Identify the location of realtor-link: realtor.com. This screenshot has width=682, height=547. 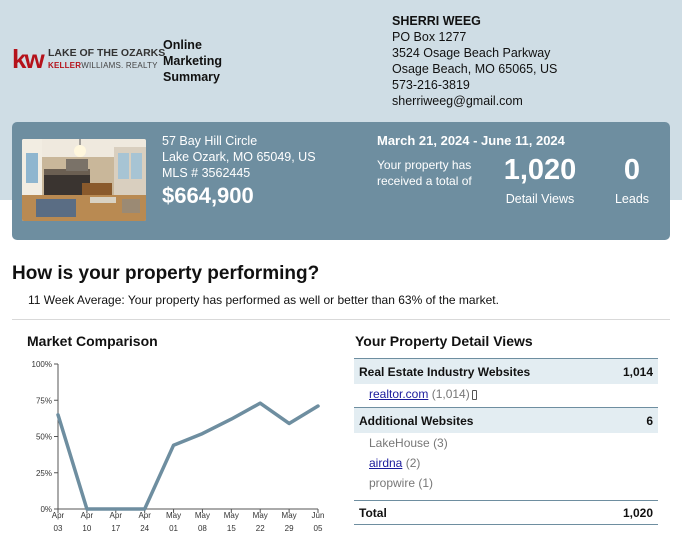
(399, 394).